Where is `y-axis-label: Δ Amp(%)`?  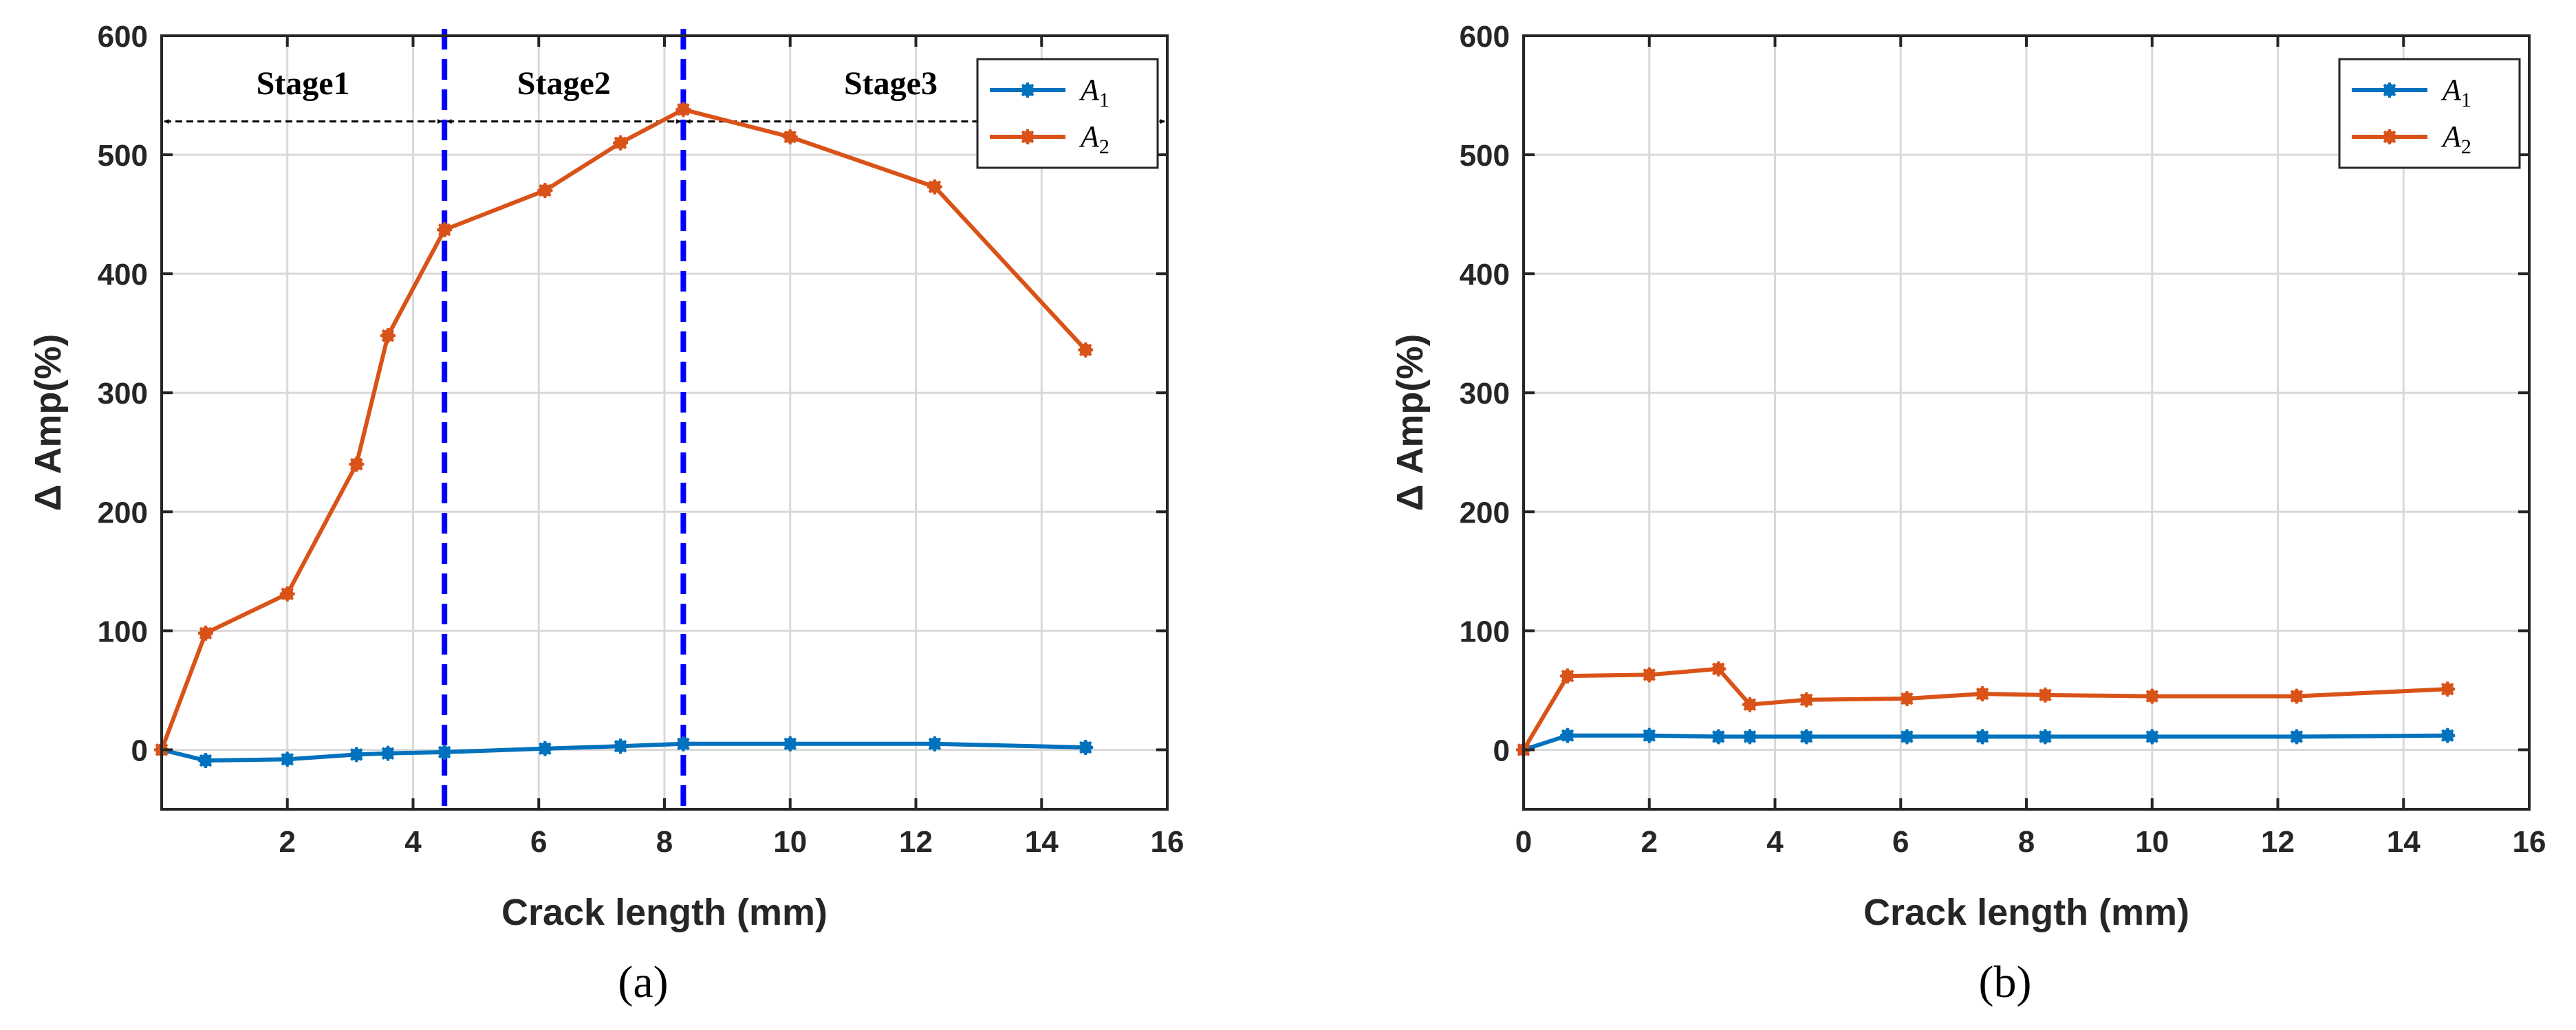
y-axis-label: Δ Amp(%) is located at coordinates (1410, 423).